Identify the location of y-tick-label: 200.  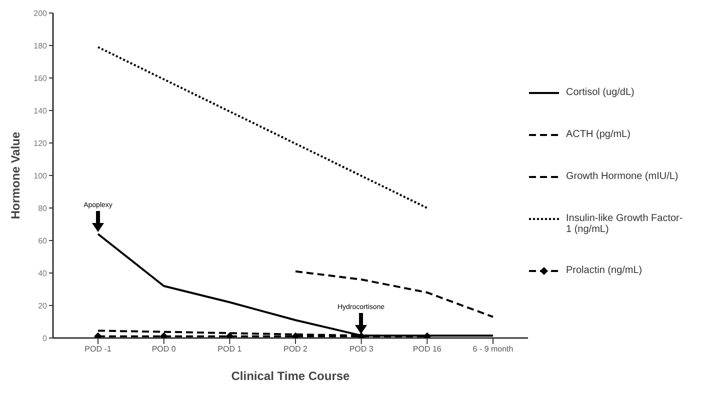
(41, 13).